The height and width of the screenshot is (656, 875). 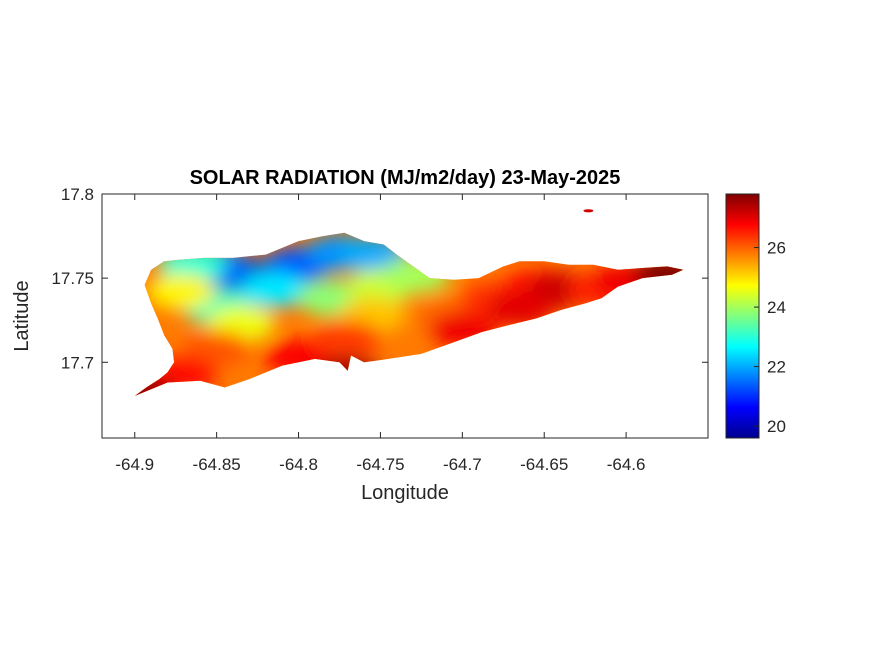 I want to click on y-tick-label: 17.7, so click(x=77, y=362).